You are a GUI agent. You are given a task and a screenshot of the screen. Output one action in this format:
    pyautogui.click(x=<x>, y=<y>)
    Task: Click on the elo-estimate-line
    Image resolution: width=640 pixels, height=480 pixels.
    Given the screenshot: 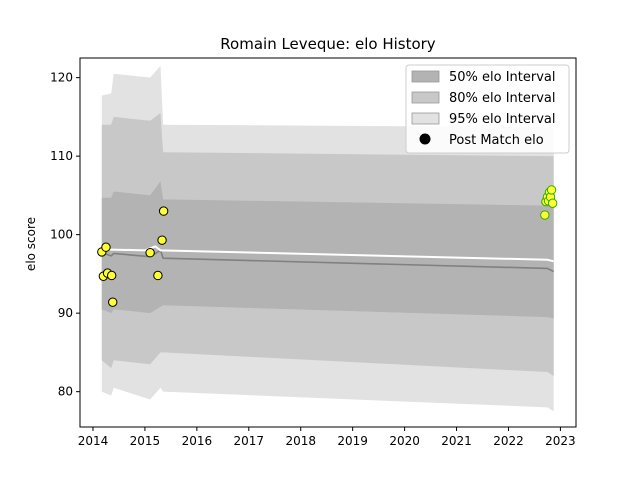 What is the action you would take?
    pyautogui.click(x=327, y=254)
    